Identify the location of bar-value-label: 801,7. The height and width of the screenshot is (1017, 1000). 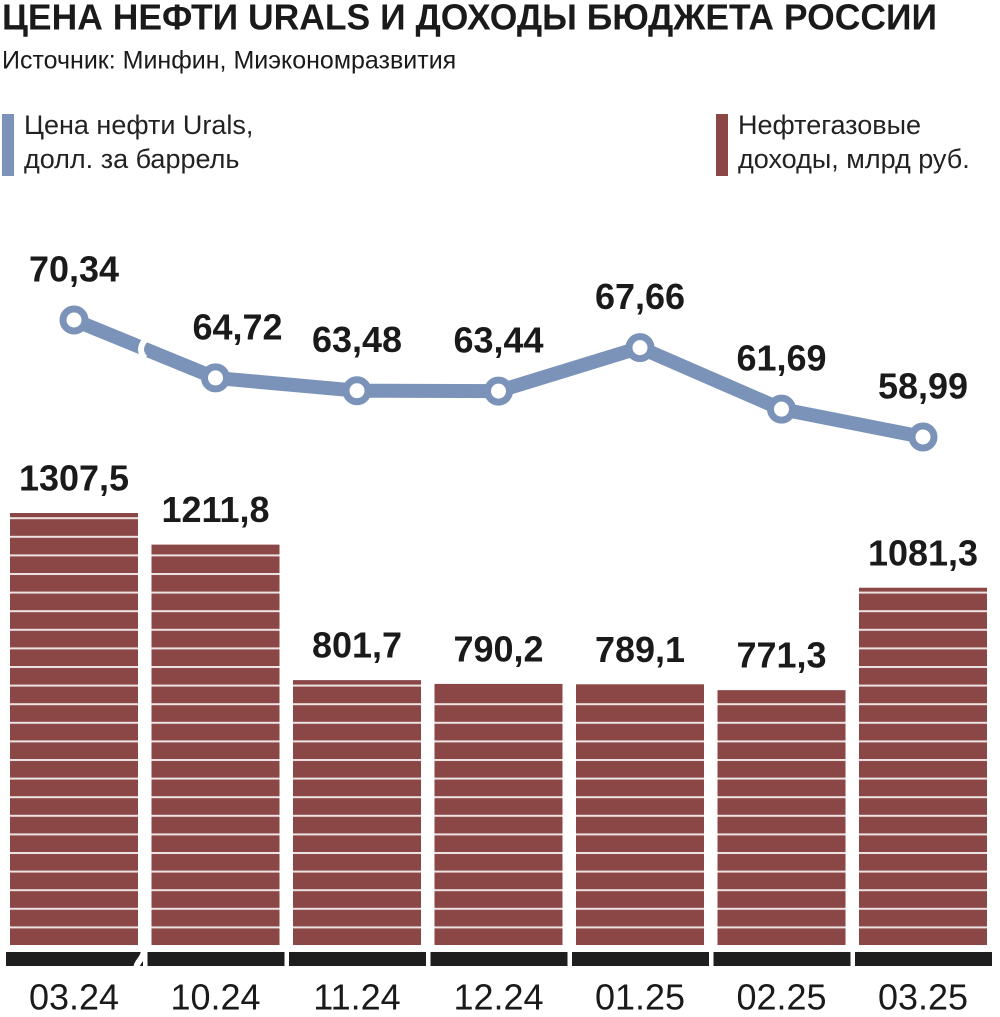
(357, 645).